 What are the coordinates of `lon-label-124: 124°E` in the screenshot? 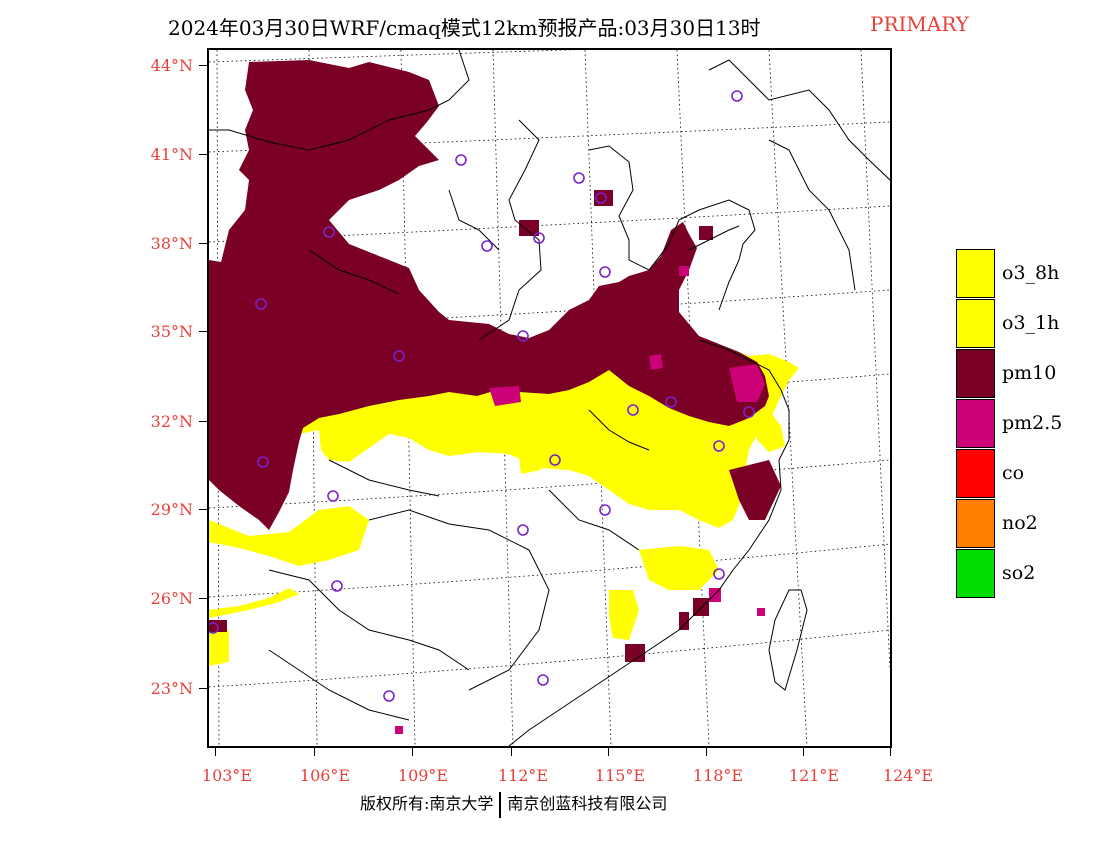 It's located at (908, 775).